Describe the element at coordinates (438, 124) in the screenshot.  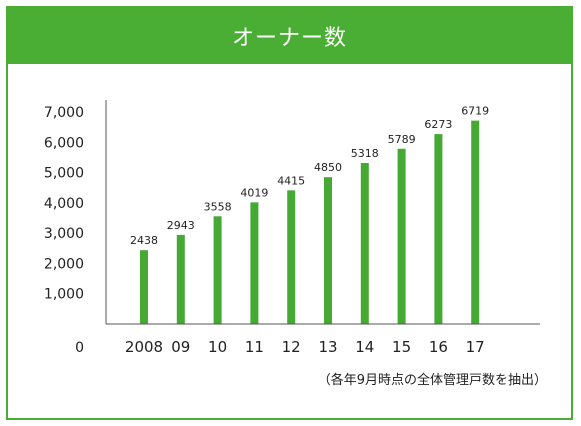
I see `data-label: 6273` at that location.